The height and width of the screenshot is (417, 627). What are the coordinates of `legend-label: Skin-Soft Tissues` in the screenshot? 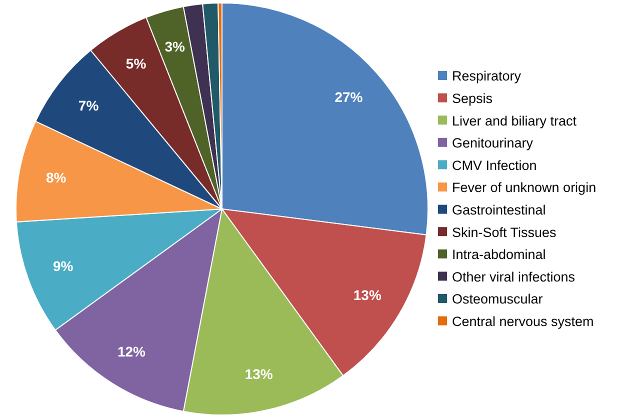 It's located at (504, 232).